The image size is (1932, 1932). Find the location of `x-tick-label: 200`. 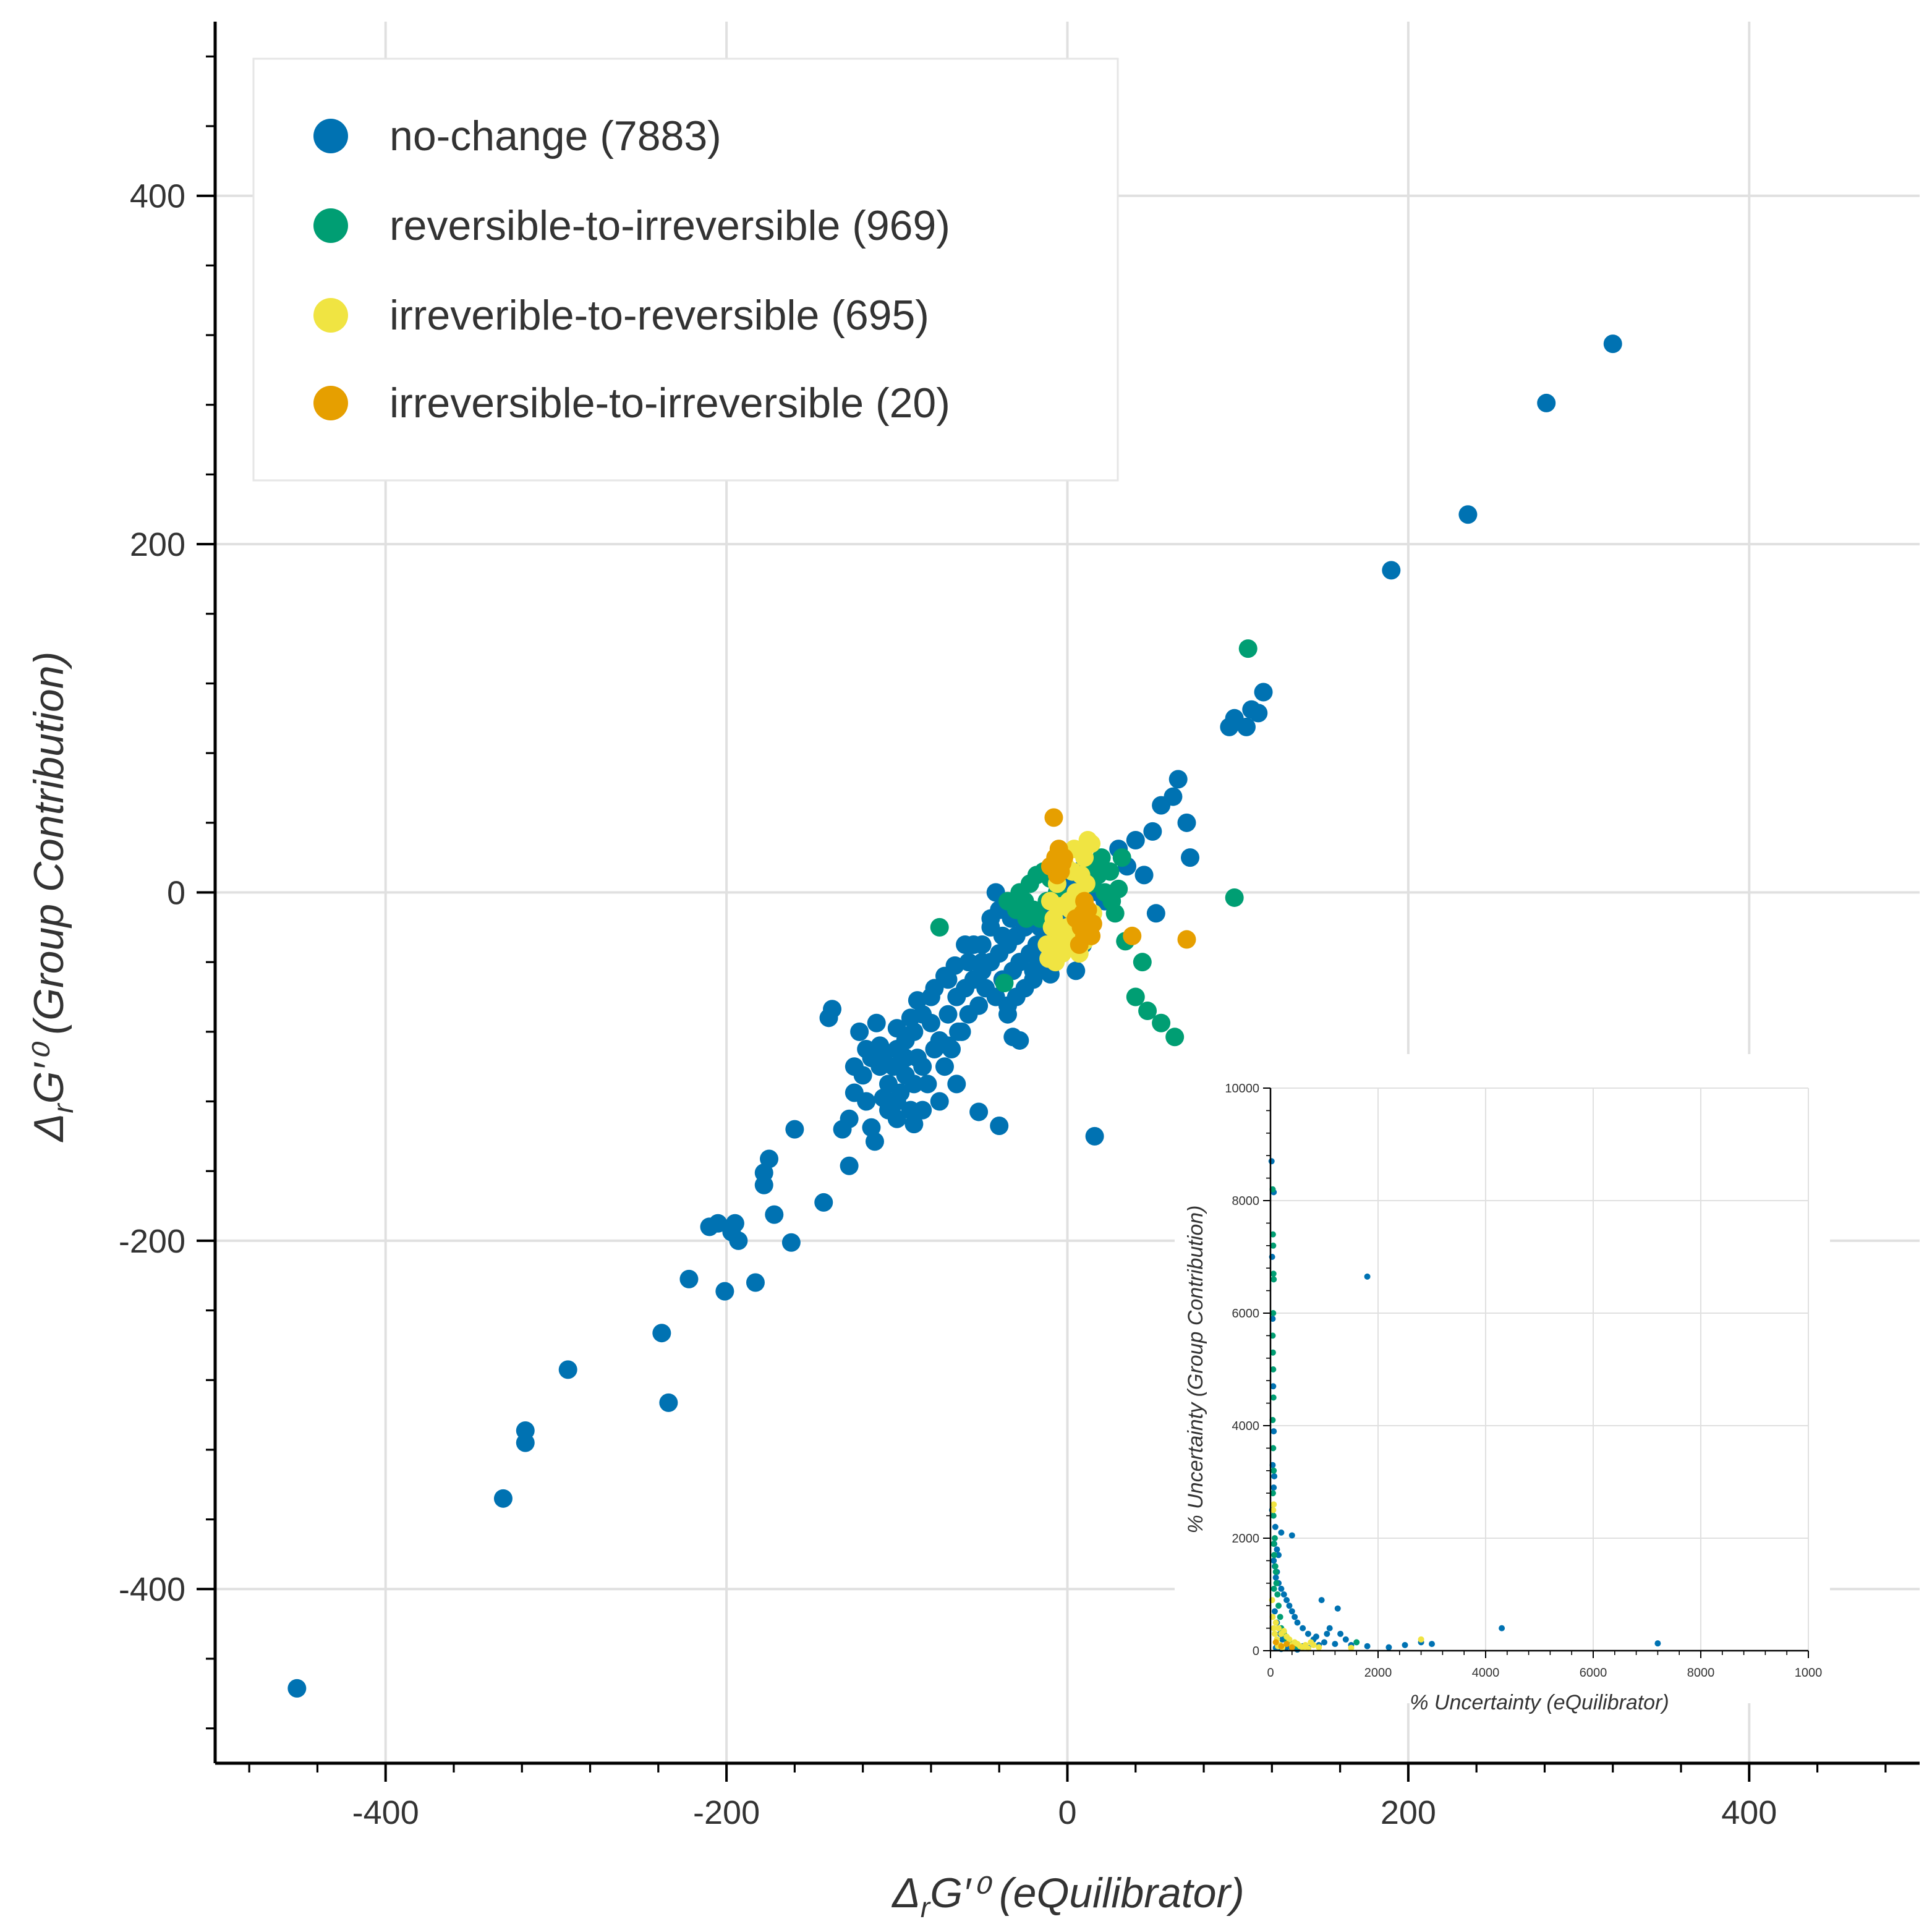

x-tick-label: 200 is located at coordinates (1408, 1812).